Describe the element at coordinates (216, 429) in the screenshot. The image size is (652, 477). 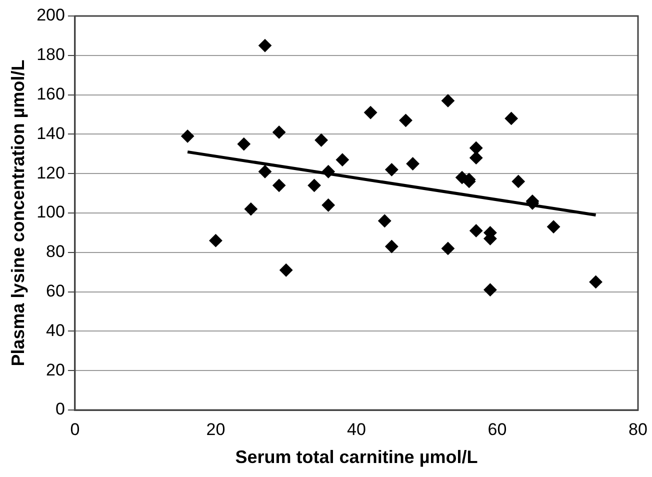
I see `x-tick-label: 20` at that location.